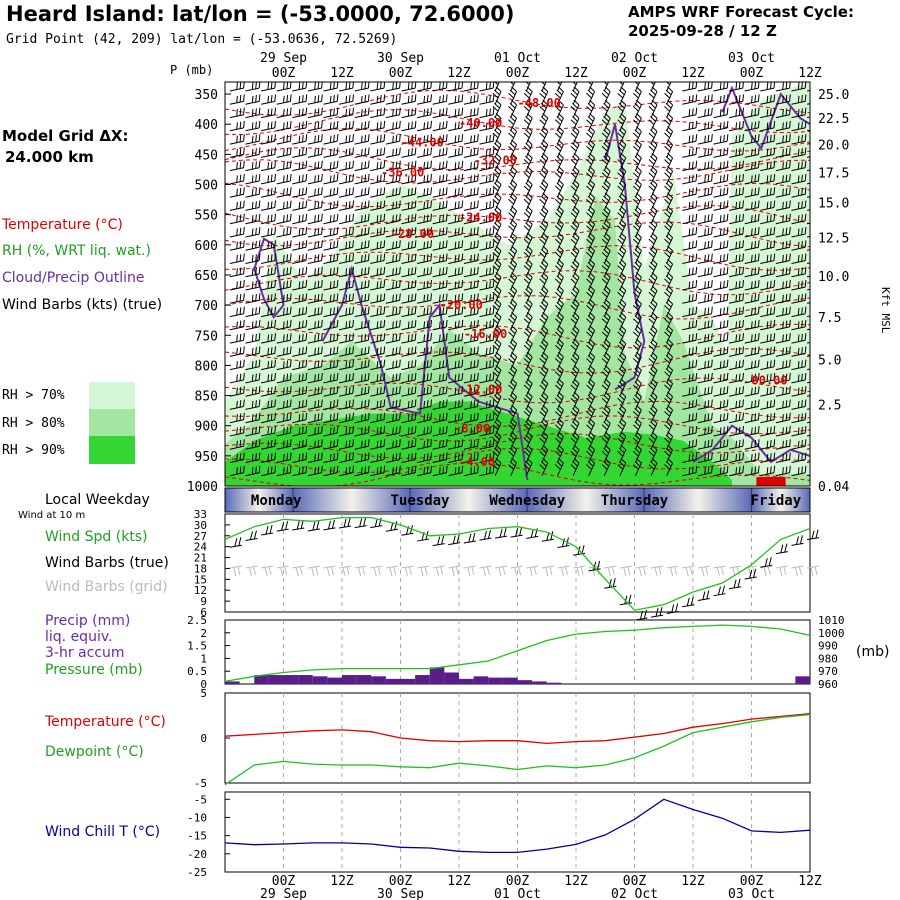 The image size is (900, 900). What do you see at coordinates (33, 395) in the screenshot?
I see `rh70-label: RH > 70%` at bounding box center [33, 395].